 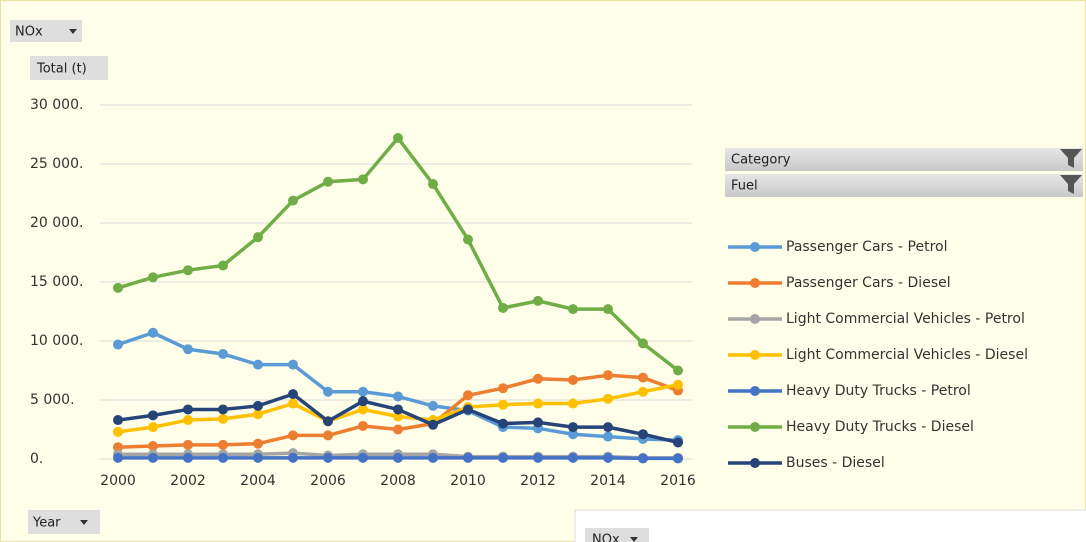 What do you see at coordinates (744, 186) in the screenshot?
I see `legend-field-label: Fuel` at bounding box center [744, 186].